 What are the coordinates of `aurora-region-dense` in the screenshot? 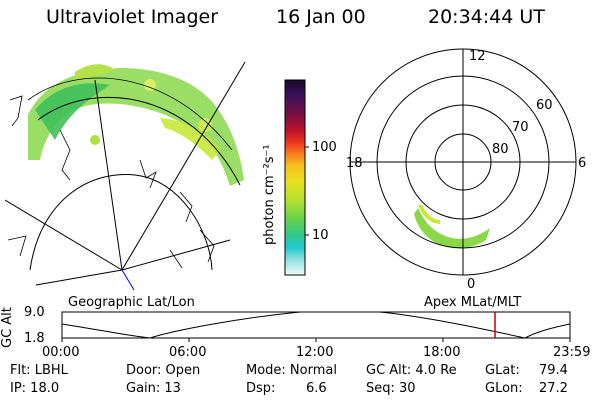 It's located at (72, 111).